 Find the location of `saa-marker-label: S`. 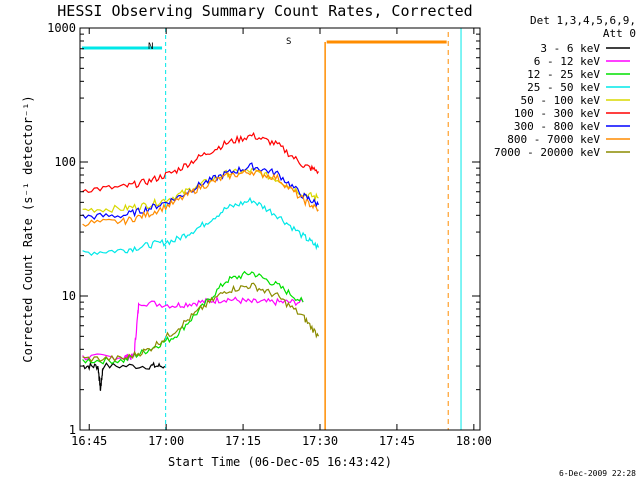

saa-marker-label: S is located at coordinates (288, 42).